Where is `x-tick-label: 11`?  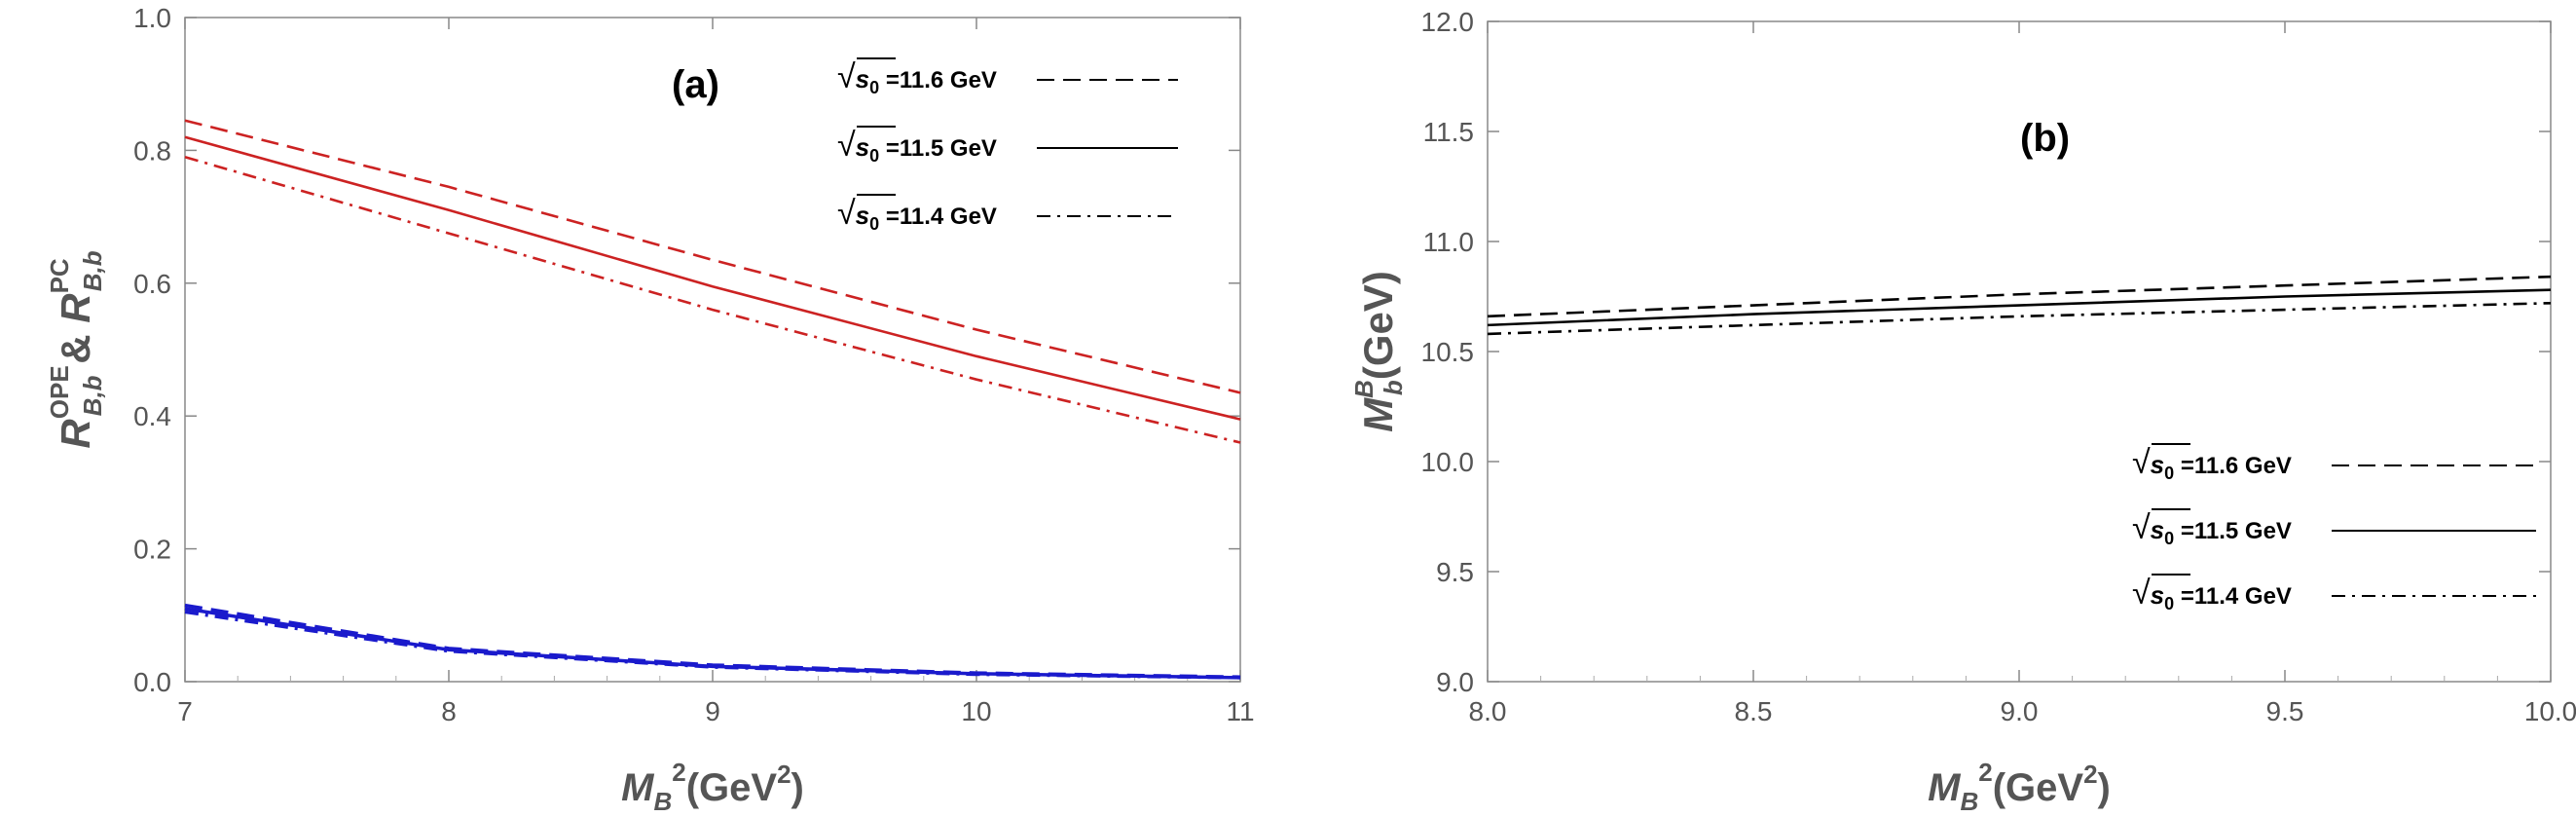
x-tick-label: 11 is located at coordinates (1240, 711).